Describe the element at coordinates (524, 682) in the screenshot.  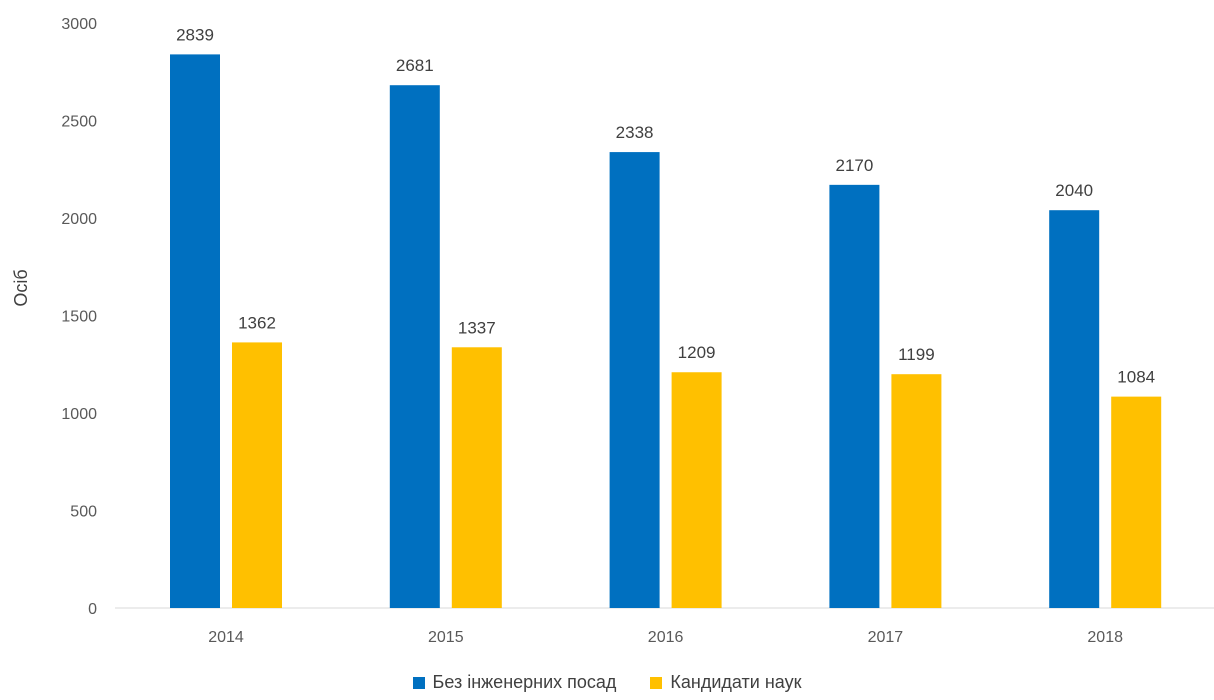
I see `legend-label-series-1: Без інженерних посад` at that location.